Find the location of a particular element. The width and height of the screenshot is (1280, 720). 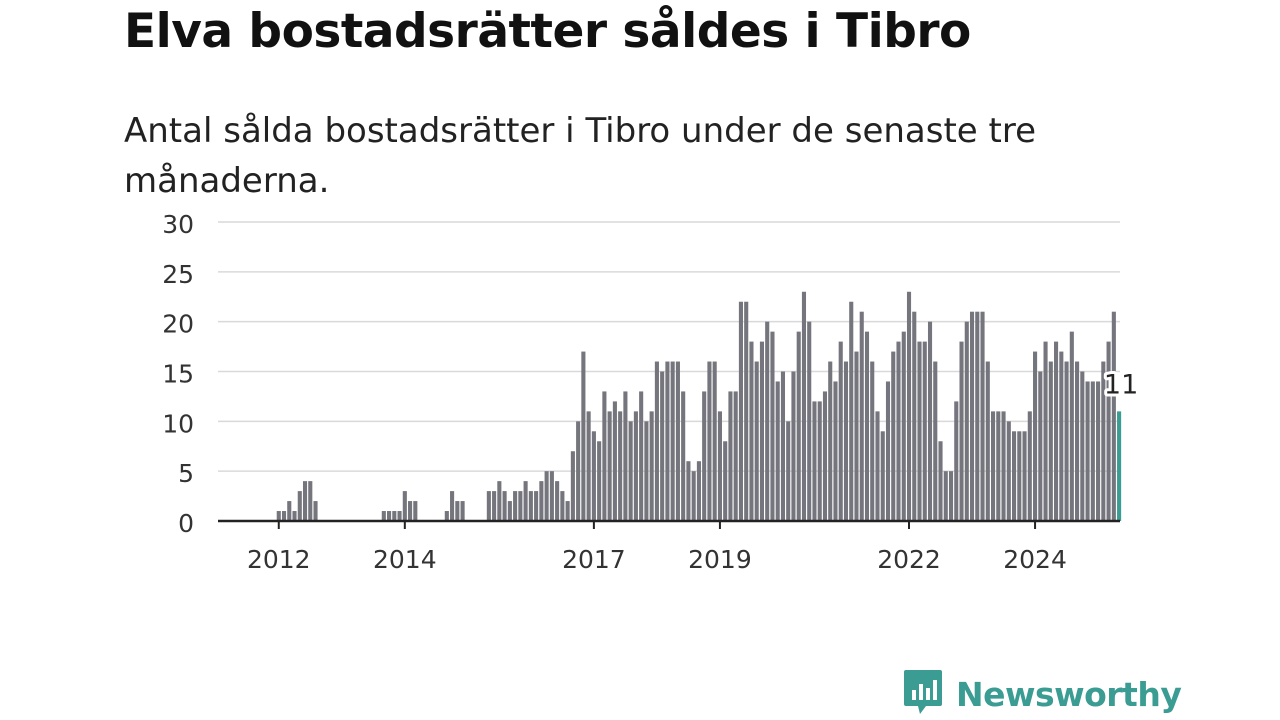

x-tick-label: 2022 is located at coordinates (909, 559).